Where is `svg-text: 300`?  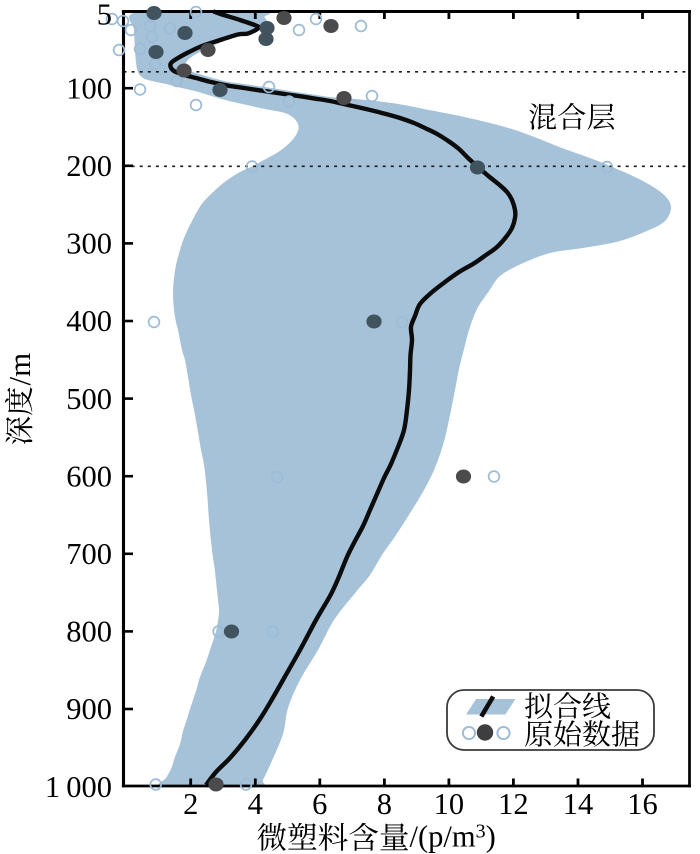
svg-text: 300 is located at coordinates (89, 244).